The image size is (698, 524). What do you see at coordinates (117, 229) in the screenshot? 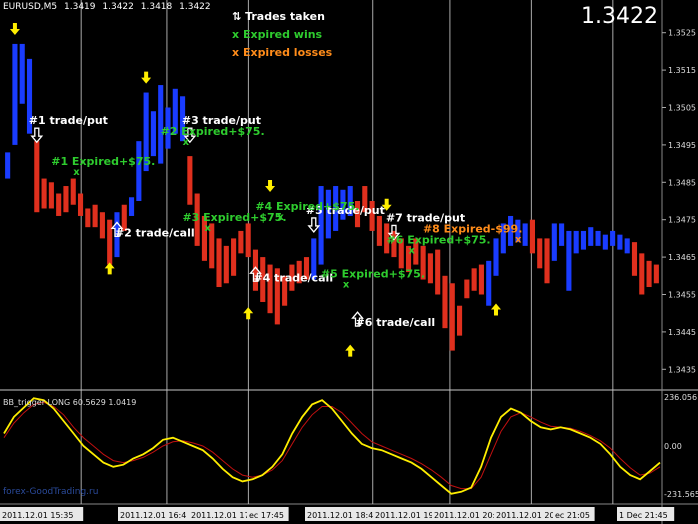
I see `trade-up-arrow-icon` at bounding box center [117, 229].